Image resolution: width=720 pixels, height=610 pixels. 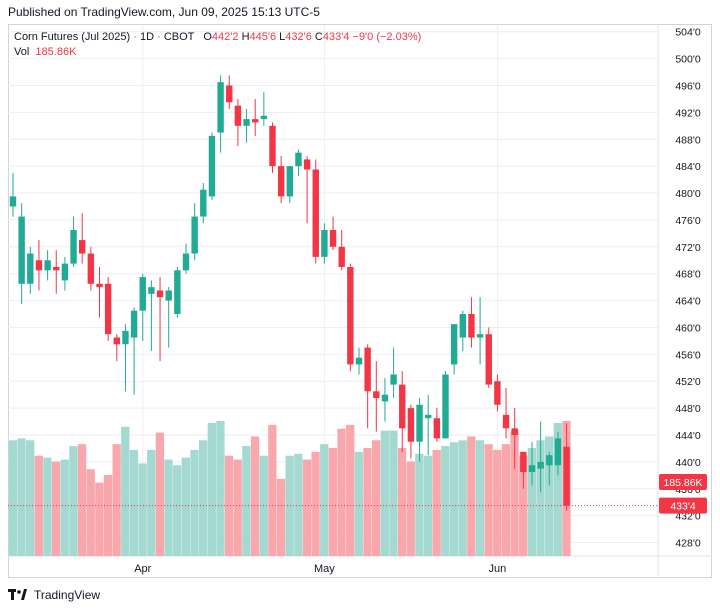 What do you see at coordinates (688, 517) in the screenshot?
I see `y-tick-label: 432'0` at bounding box center [688, 517].